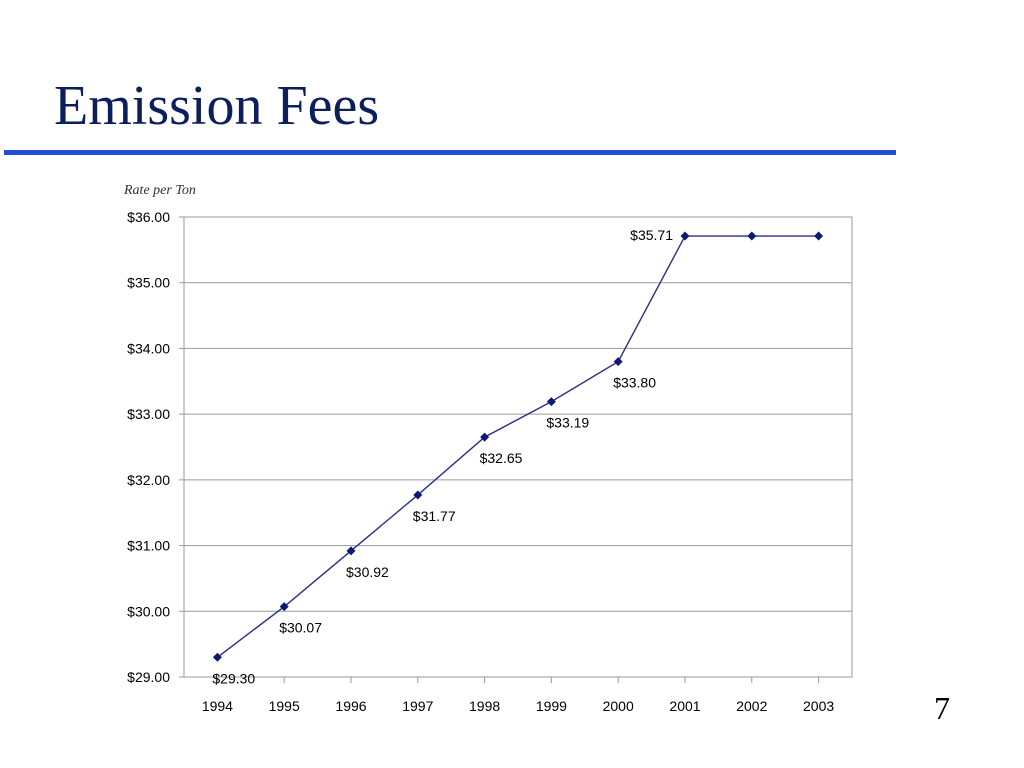  What do you see at coordinates (284, 706) in the screenshot?
I see `x-tick-label: 1995` at bounding box center [284, 706].